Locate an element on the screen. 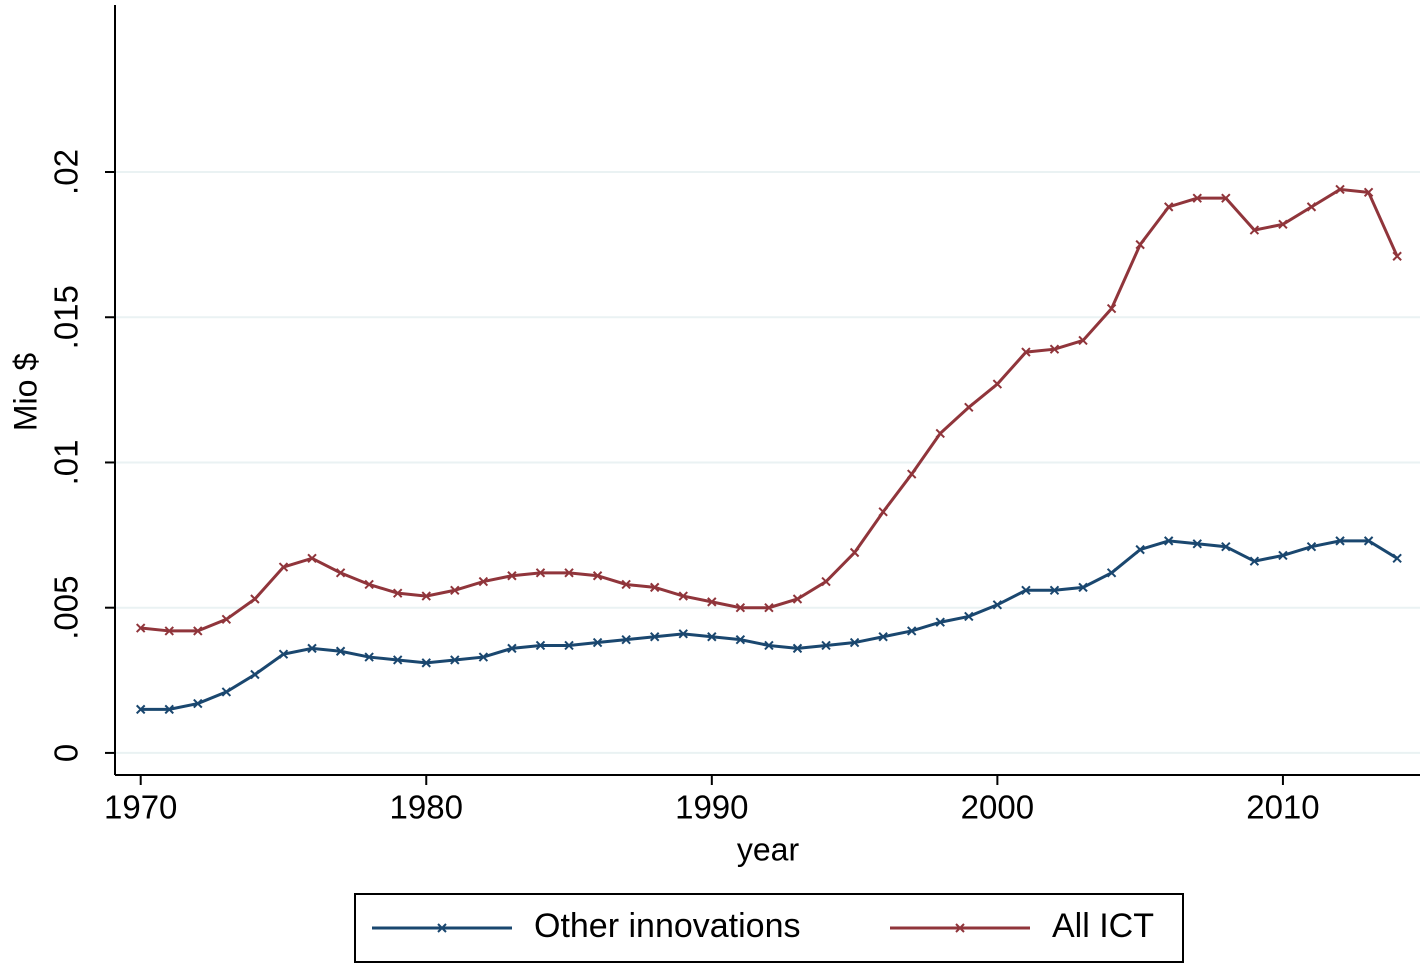 The height and width of the screenshot is (966, 1427). x-tick-label: 1980 is located at coordinates (426, 807).